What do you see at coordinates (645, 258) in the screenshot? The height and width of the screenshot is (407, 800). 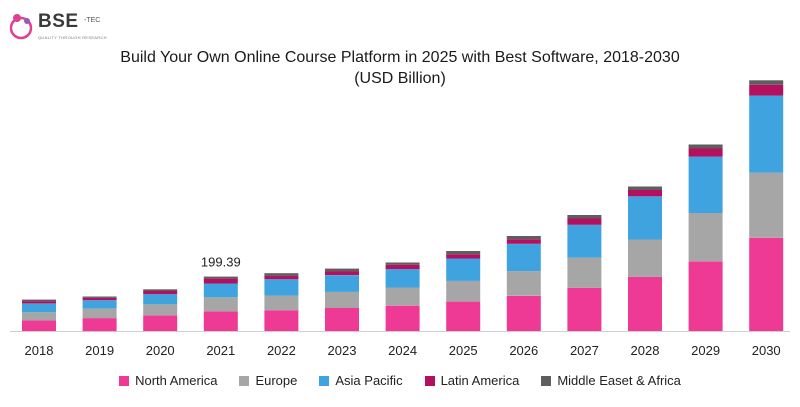 I see `bar-2028-europe` at bounding box center [645, 258].